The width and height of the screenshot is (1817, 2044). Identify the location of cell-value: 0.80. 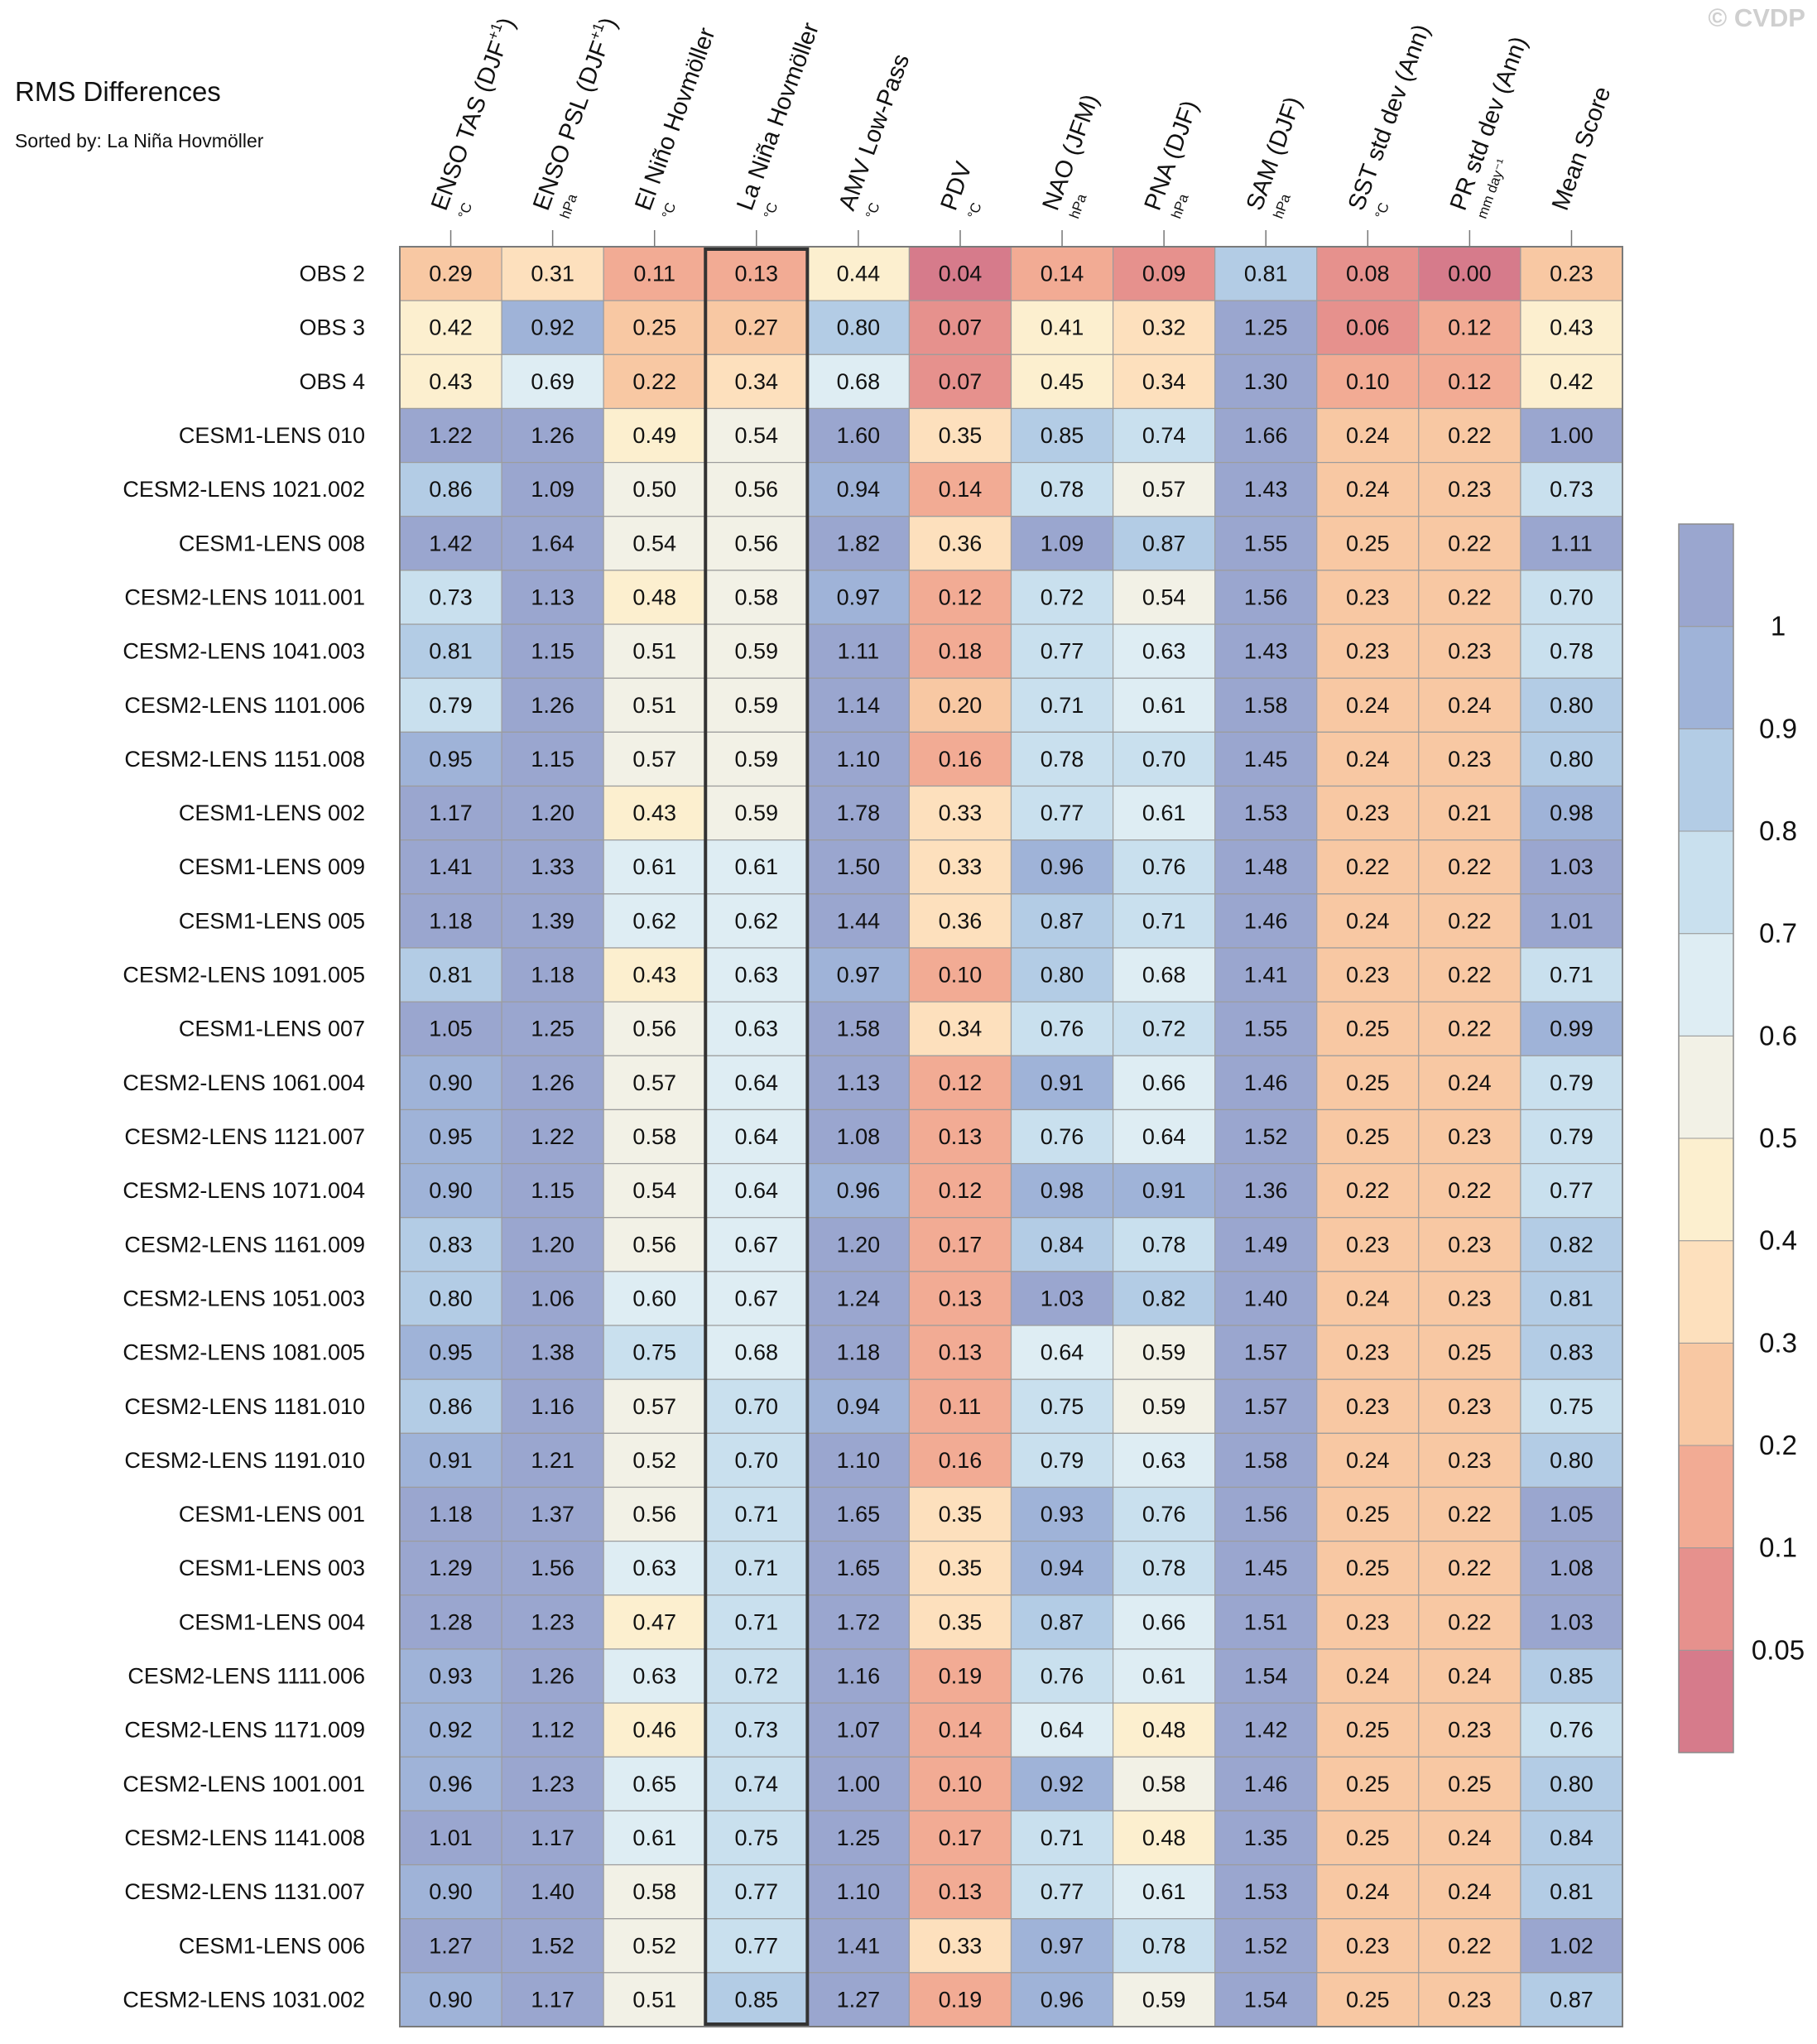
(859, 327).